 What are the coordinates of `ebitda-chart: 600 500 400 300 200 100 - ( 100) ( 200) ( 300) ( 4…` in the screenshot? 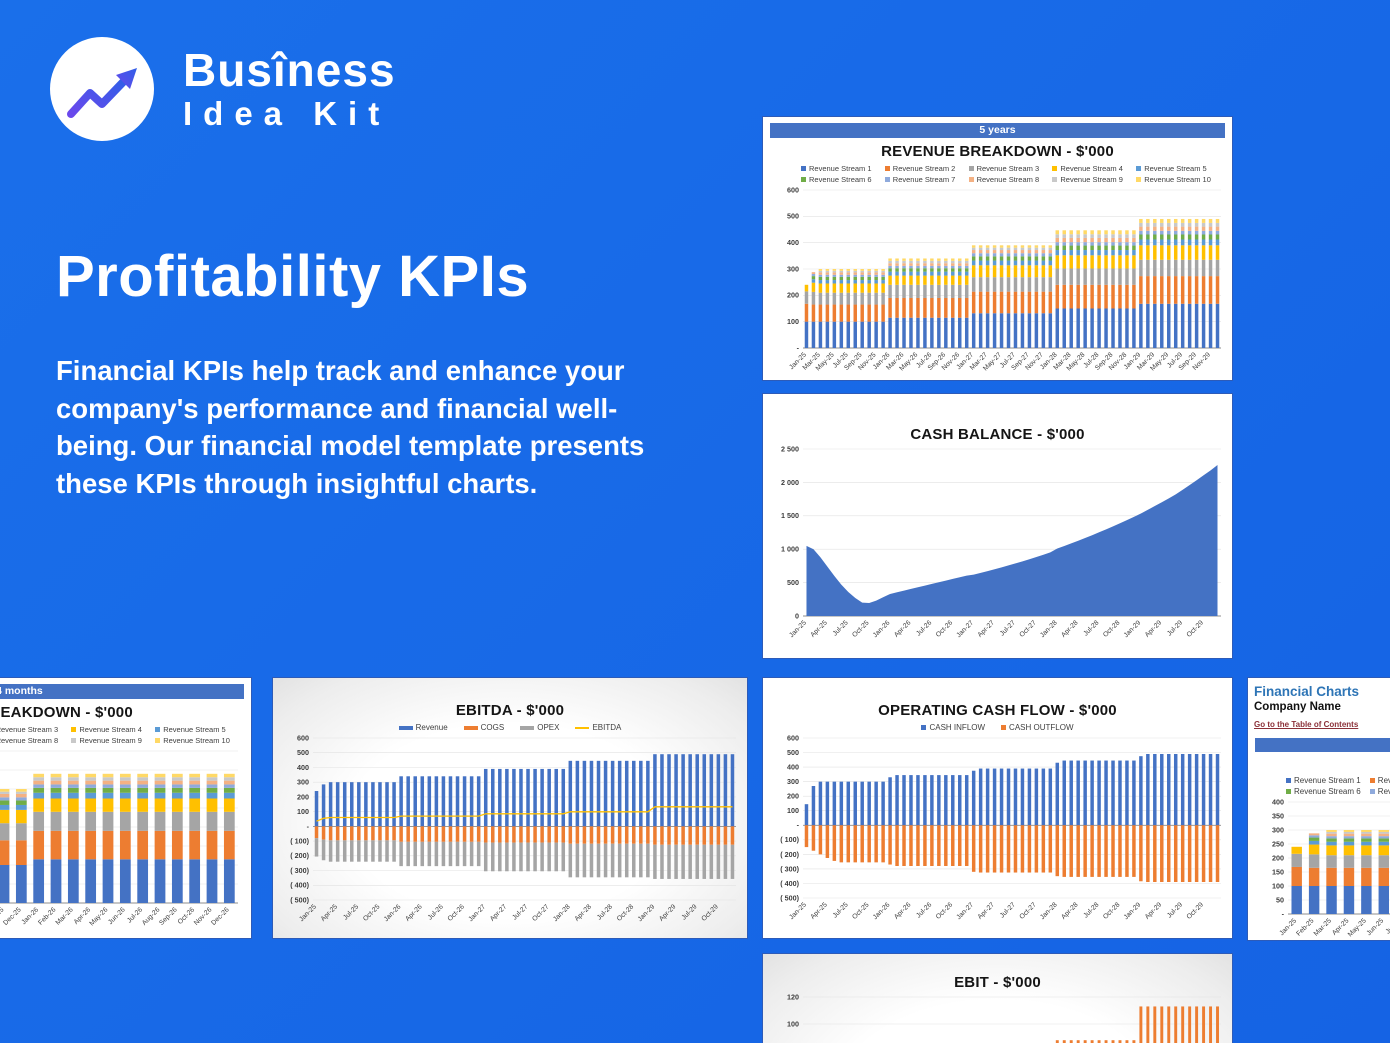 It's located at (513, 828).